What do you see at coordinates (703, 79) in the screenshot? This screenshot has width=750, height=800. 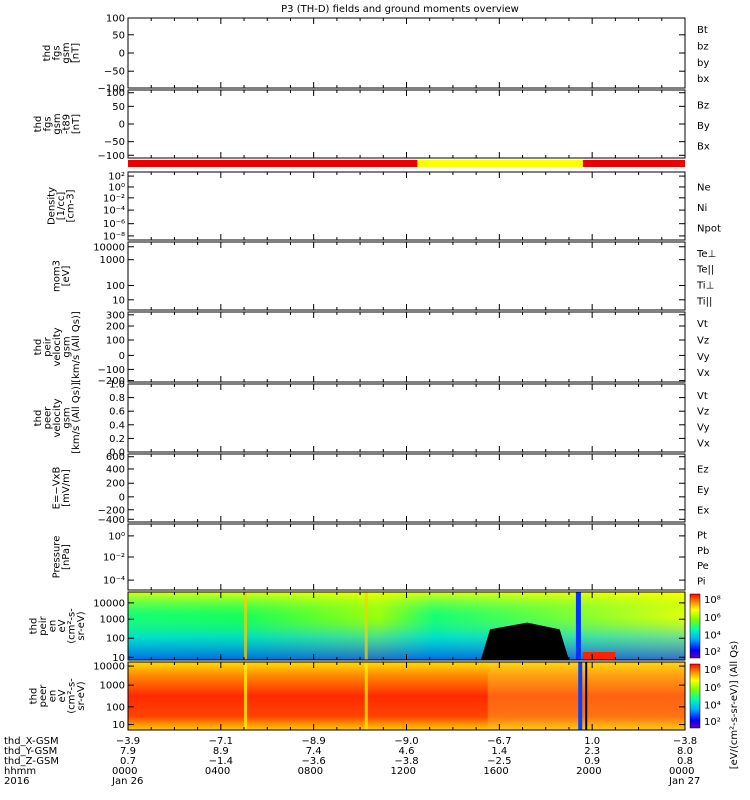 I see `legend-item: bx` at bounding box center [703, 79].